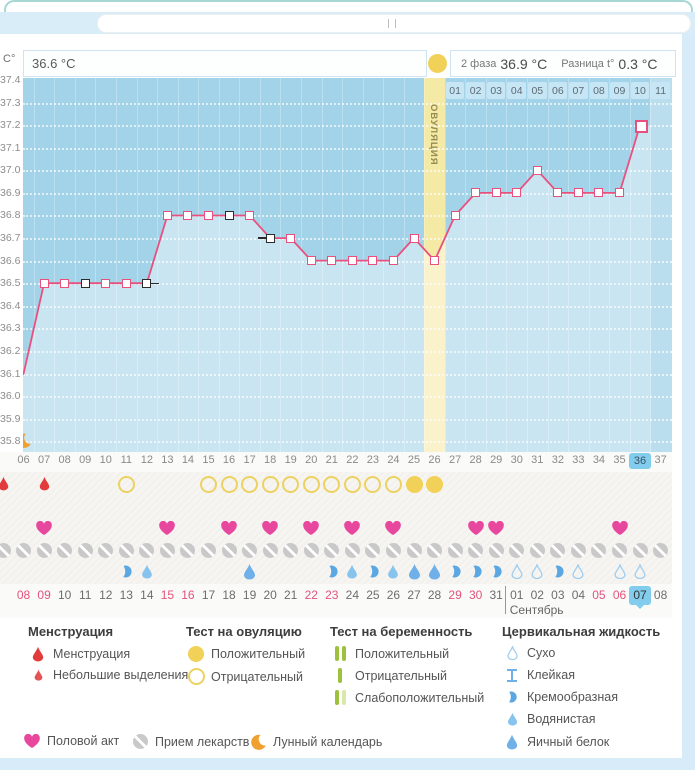  Describe the element at coordinates (336, 528) in the screenshot. I see `symptom-grid` at that location.